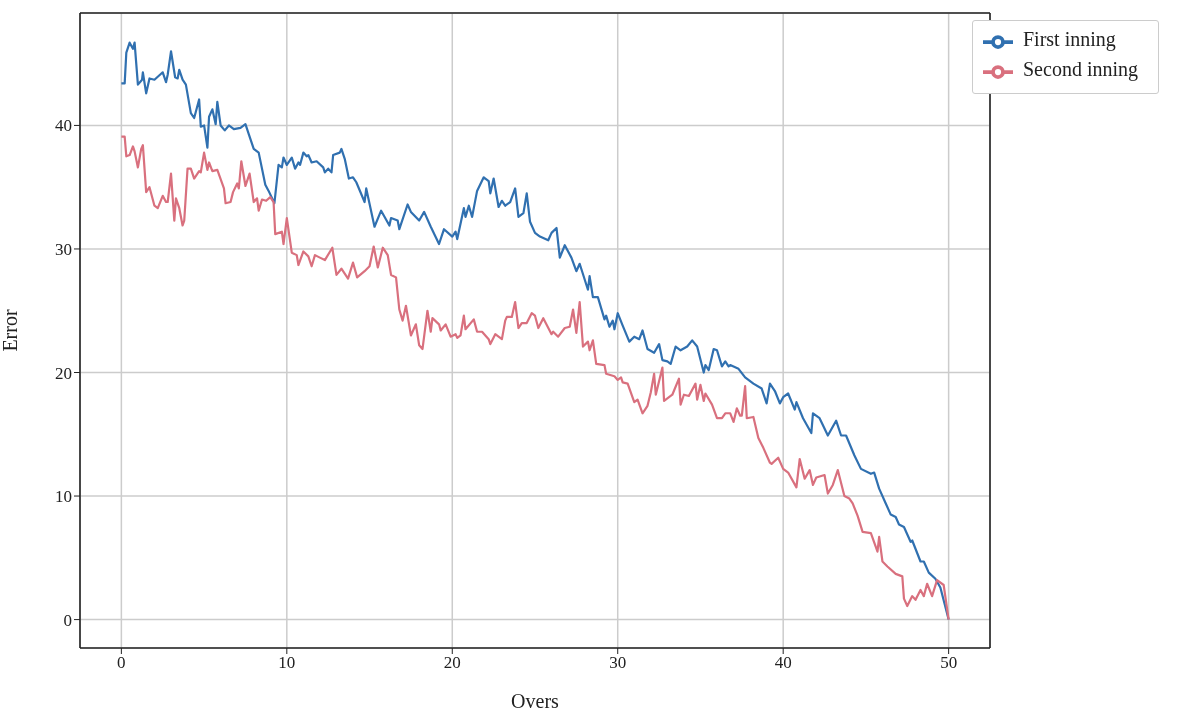  I want to click on x-tick-label: 30, so click(618, 663).